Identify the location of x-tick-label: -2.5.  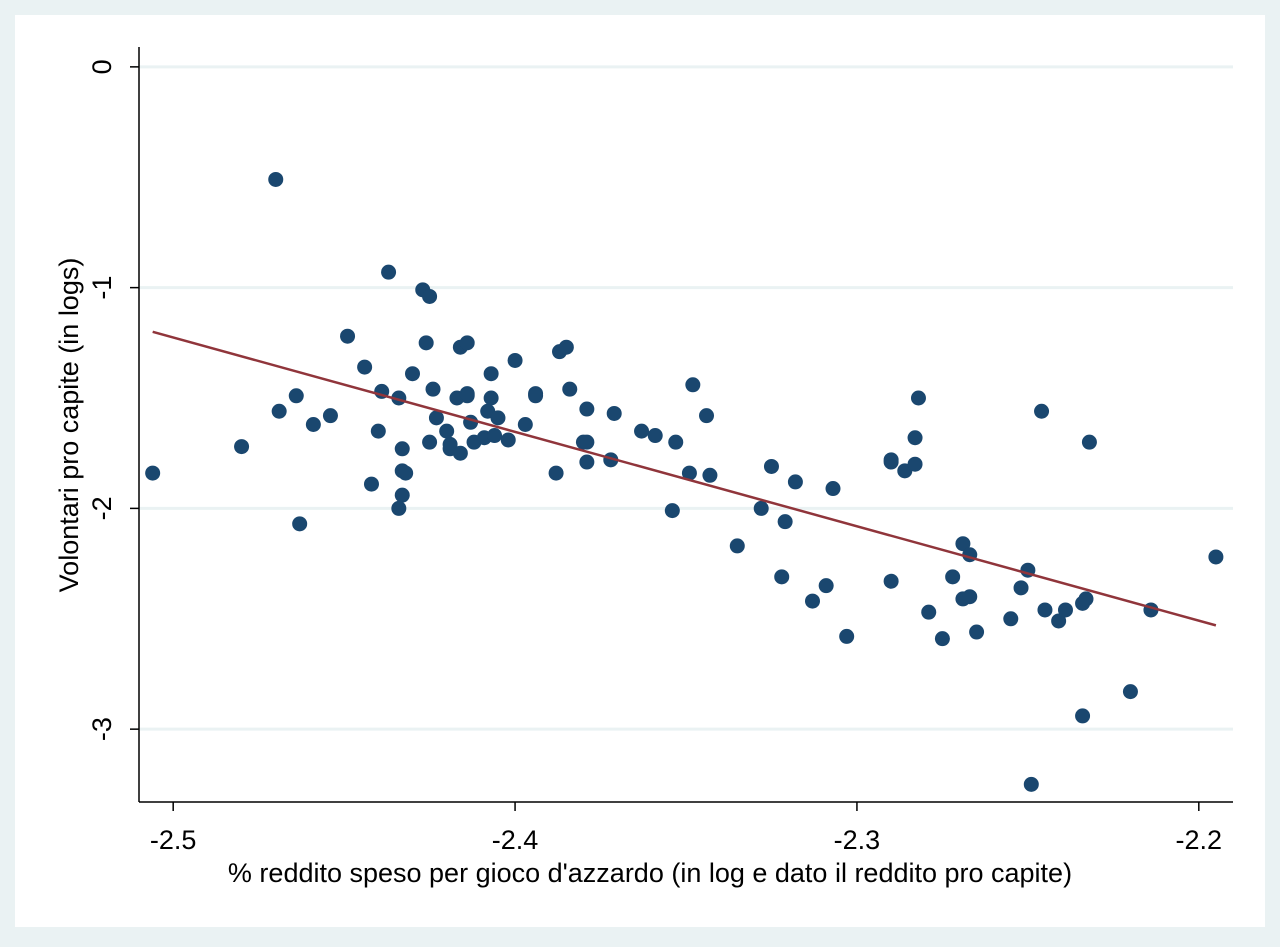
(173, 840).